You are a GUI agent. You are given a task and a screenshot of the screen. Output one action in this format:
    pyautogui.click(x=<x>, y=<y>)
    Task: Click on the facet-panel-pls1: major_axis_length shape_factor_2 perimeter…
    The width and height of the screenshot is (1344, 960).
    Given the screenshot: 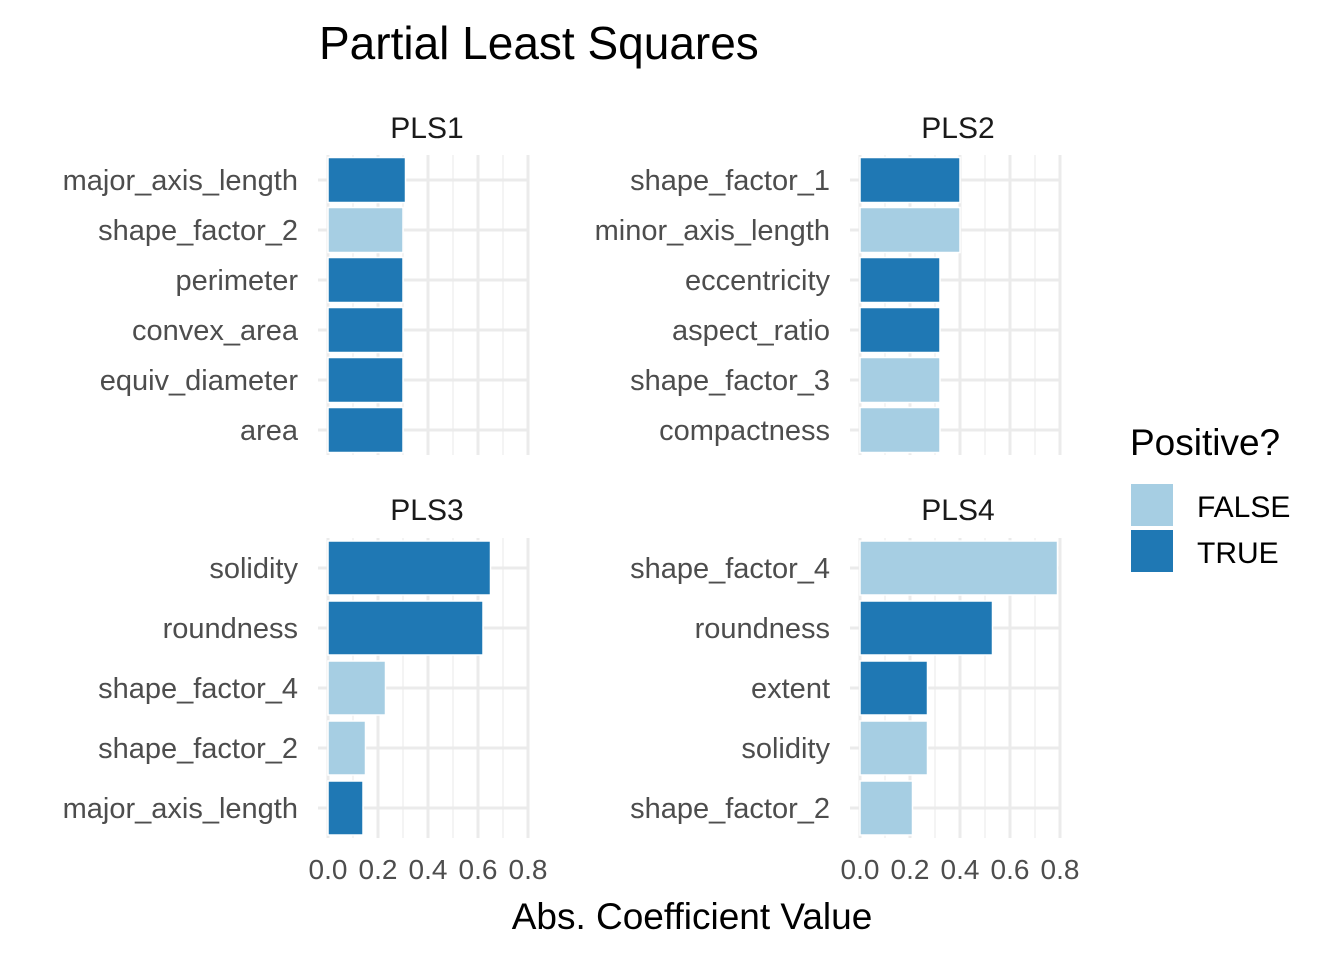 What is the action you would take?
    pyautogui.click(x=296, y=283)
    